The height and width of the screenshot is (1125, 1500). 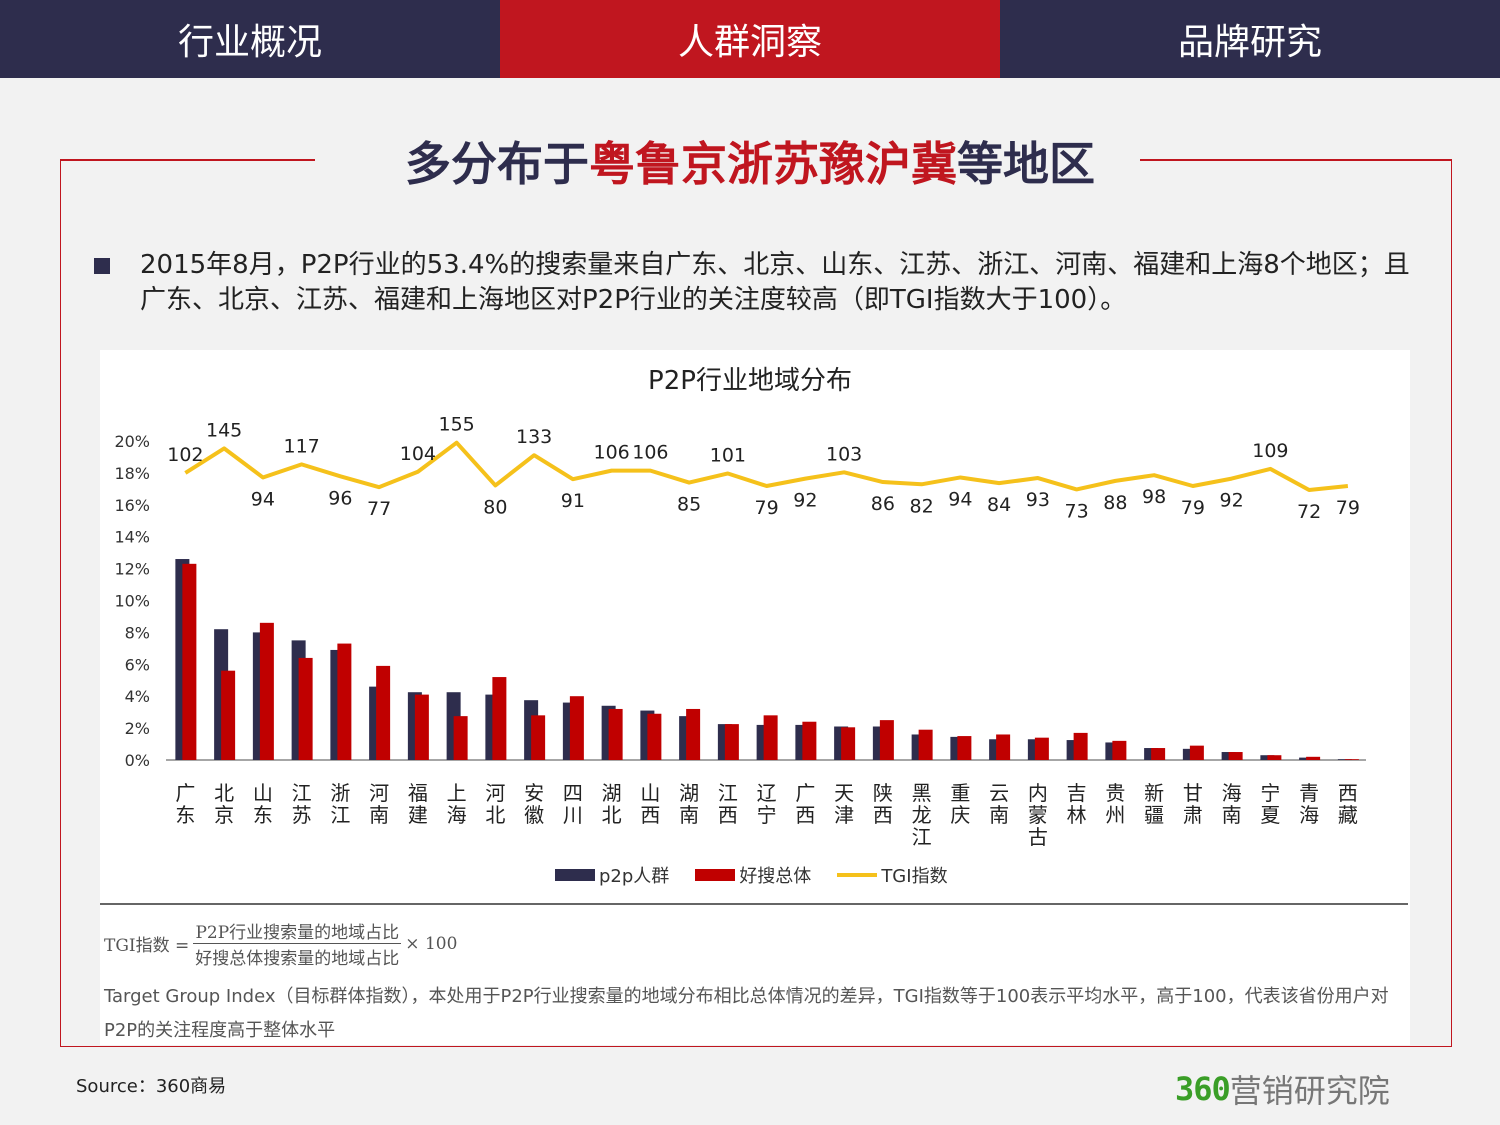 What do you see at coordinates (431, 943) in the screenshot?
I see `formula-rhs: × 100` at bounding box center [431, 943].